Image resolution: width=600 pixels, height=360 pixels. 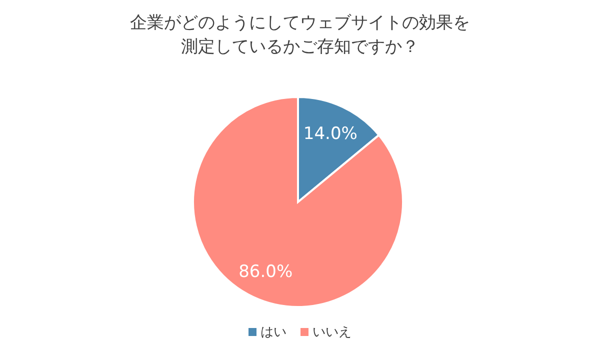 What do you see at coordinates (265, 272) in the screenshot?
I see `data-label: 86.0%` at bounding box center [265, 272].